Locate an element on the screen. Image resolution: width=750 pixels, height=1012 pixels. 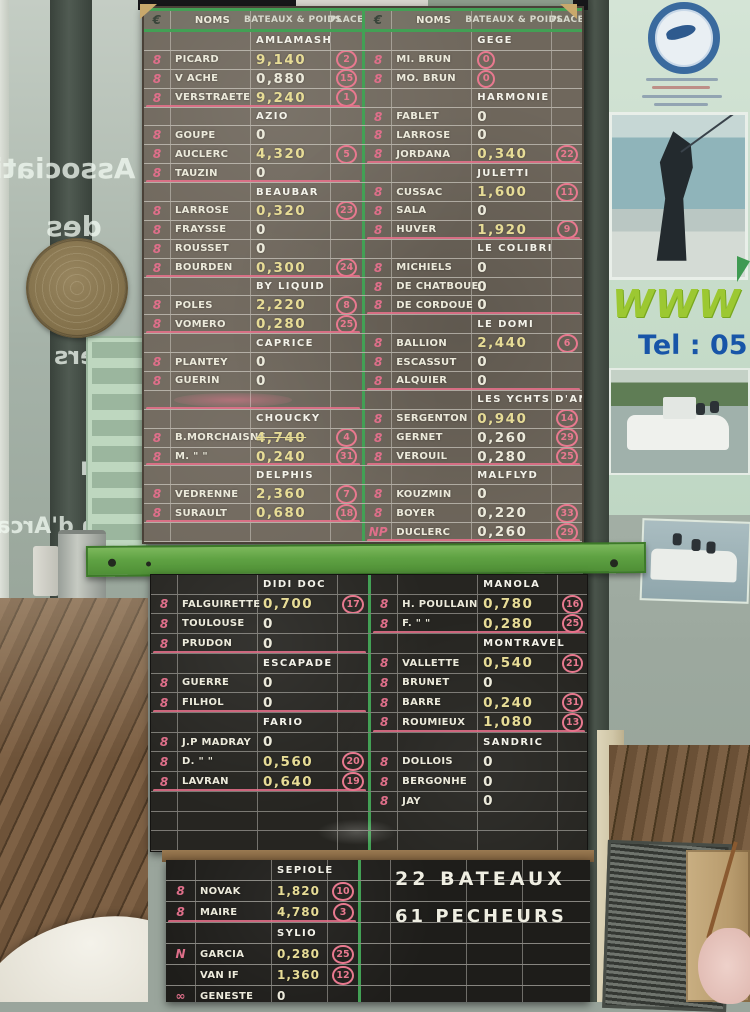
poster-text-line is located at coordinates (682, 96).